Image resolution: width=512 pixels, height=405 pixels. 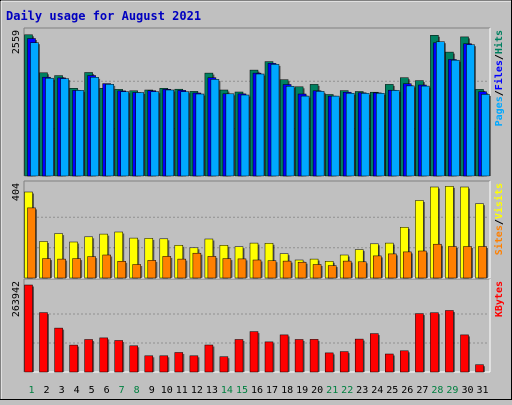 I want to click on x-tick-label: 26, so click(x=407, y=390).